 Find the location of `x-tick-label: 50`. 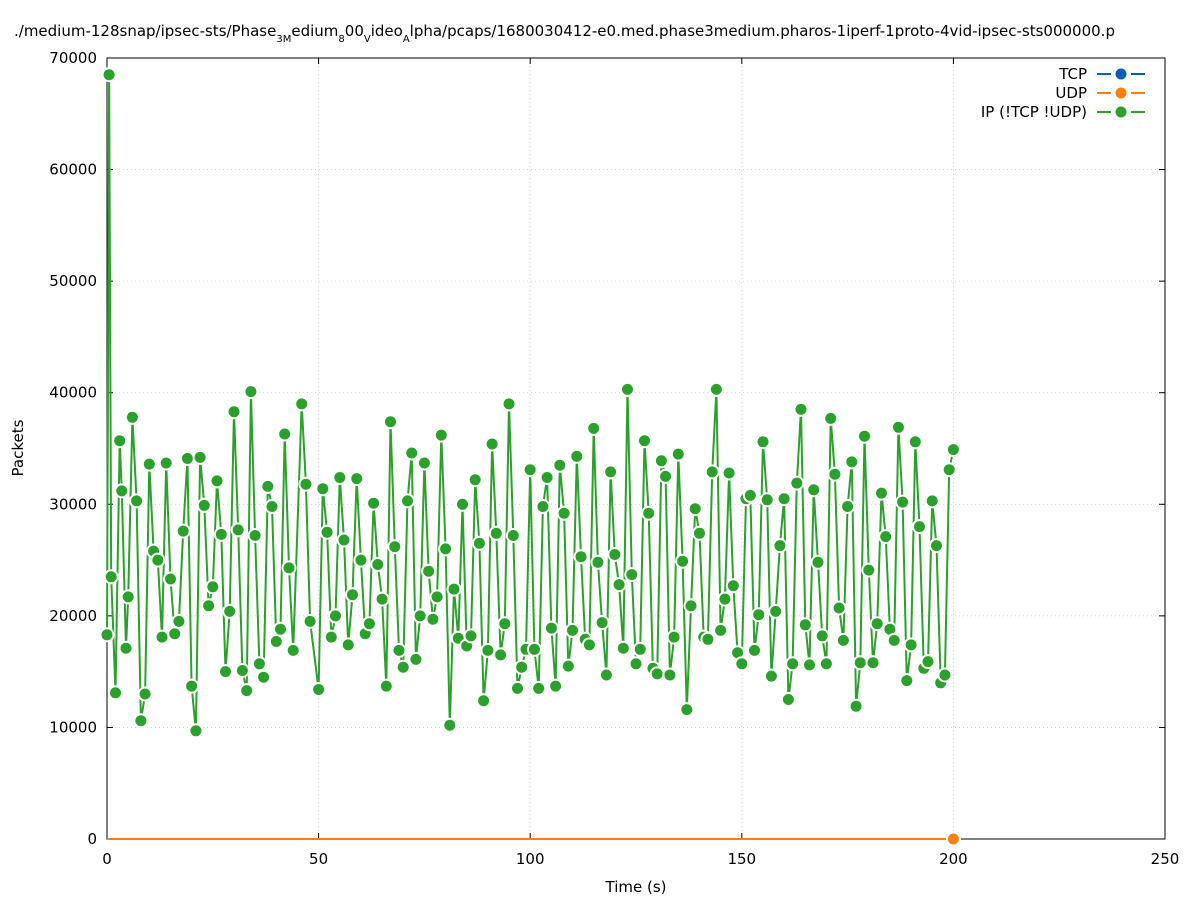

x-tick-label: 50 is located at coordinates (318, 859).